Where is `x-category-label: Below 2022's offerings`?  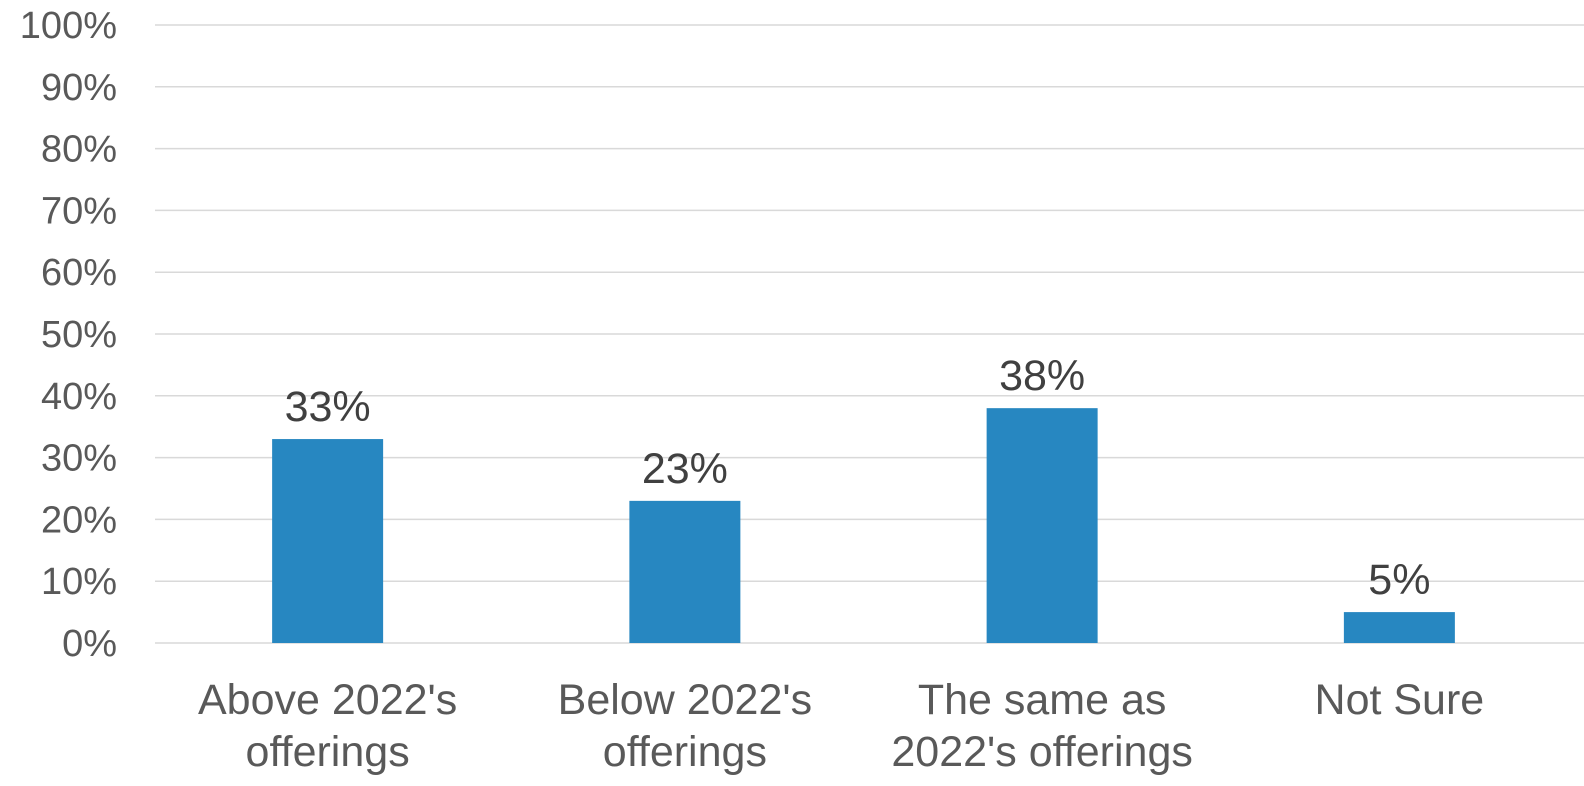
x-category-label: Below 2022's offerings is located at coordinates (685, 726).